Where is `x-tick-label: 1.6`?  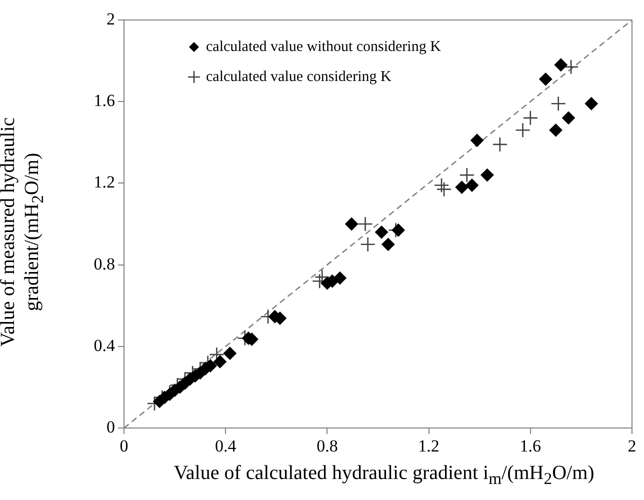
x-tick-label: 1.6 is located at coordinates (531, 446).